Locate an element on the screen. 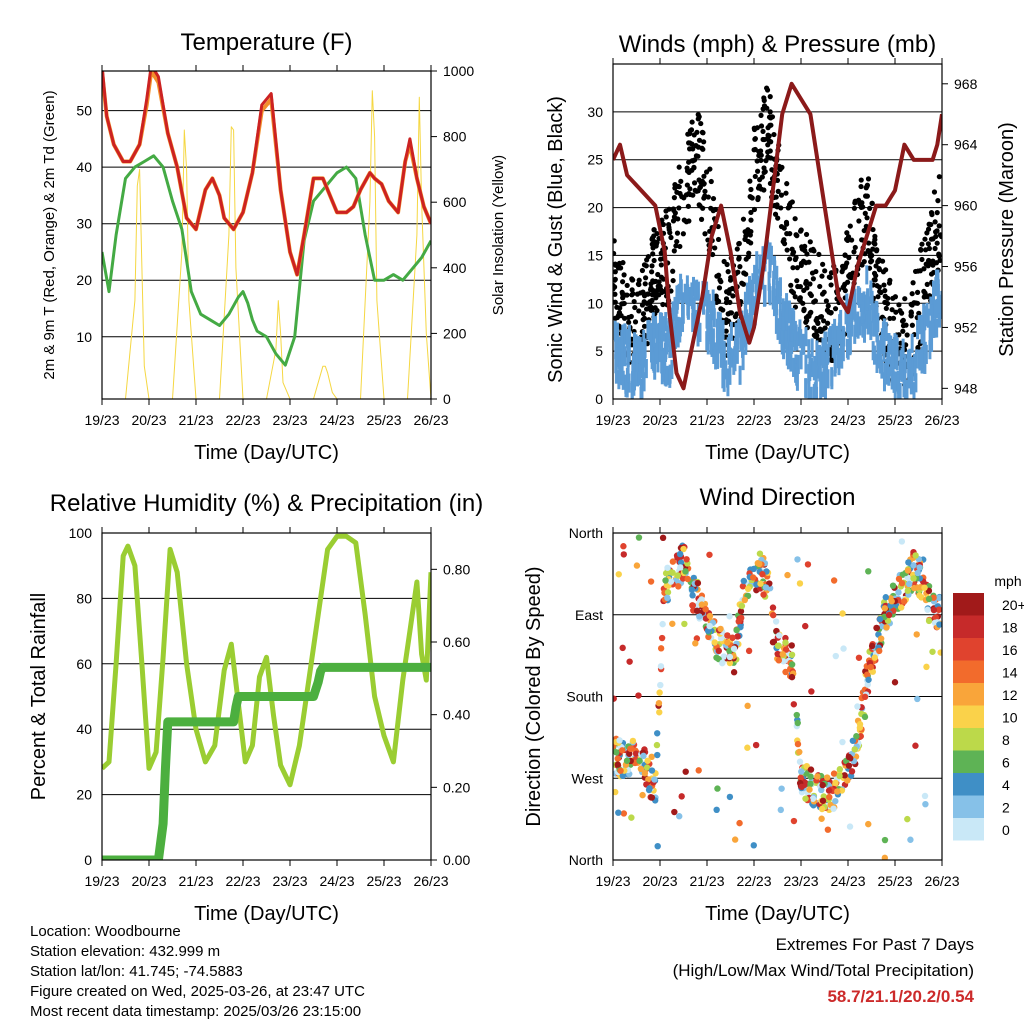 The width and height of the screenshot is (1024, 1024). plot-frame is located at coordinates (266, 235).